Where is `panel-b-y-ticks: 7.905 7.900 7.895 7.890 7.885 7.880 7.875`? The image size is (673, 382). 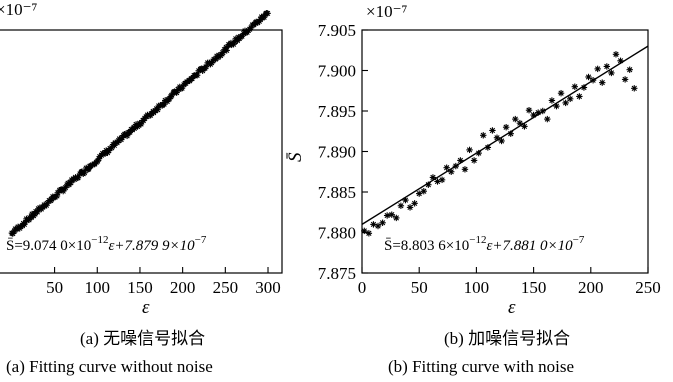
panel-b-y-ticks: 7.905 7.900 7.895 7.890 7.885 7.880 7.875 is located at coordinates (343, 152).